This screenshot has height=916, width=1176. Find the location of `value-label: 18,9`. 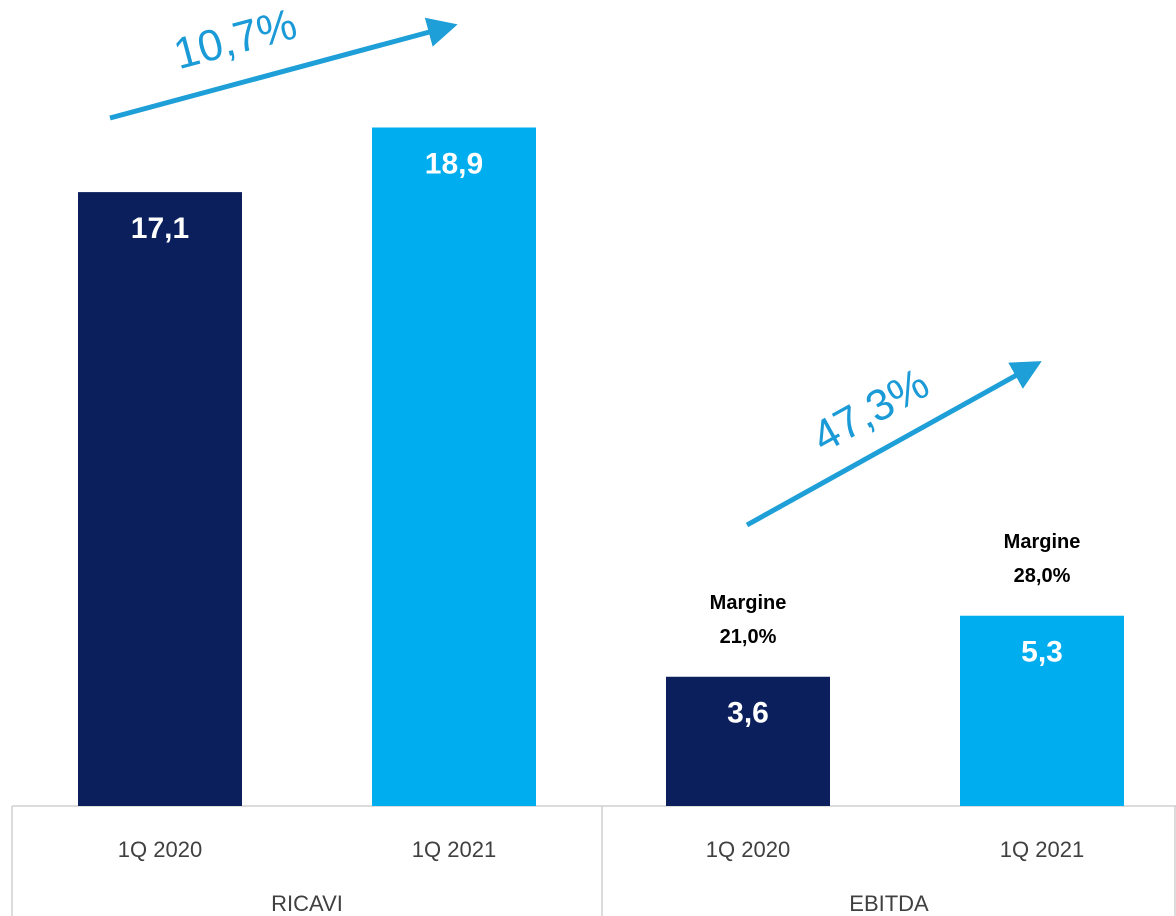

value-label: 18,9 is located at coordinates (454, 163).